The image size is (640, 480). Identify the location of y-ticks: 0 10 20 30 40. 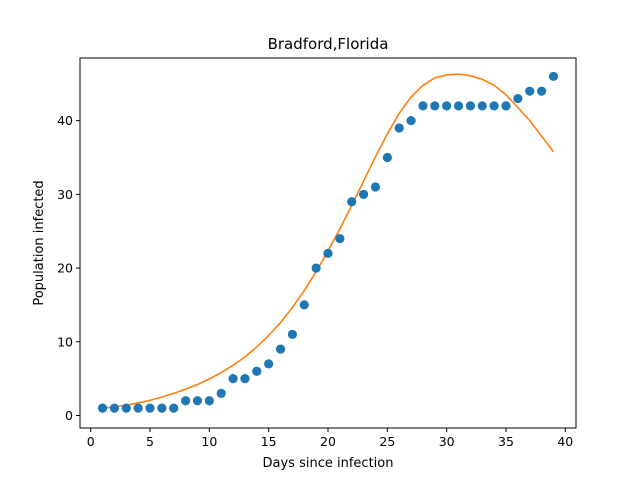
(68, 268).